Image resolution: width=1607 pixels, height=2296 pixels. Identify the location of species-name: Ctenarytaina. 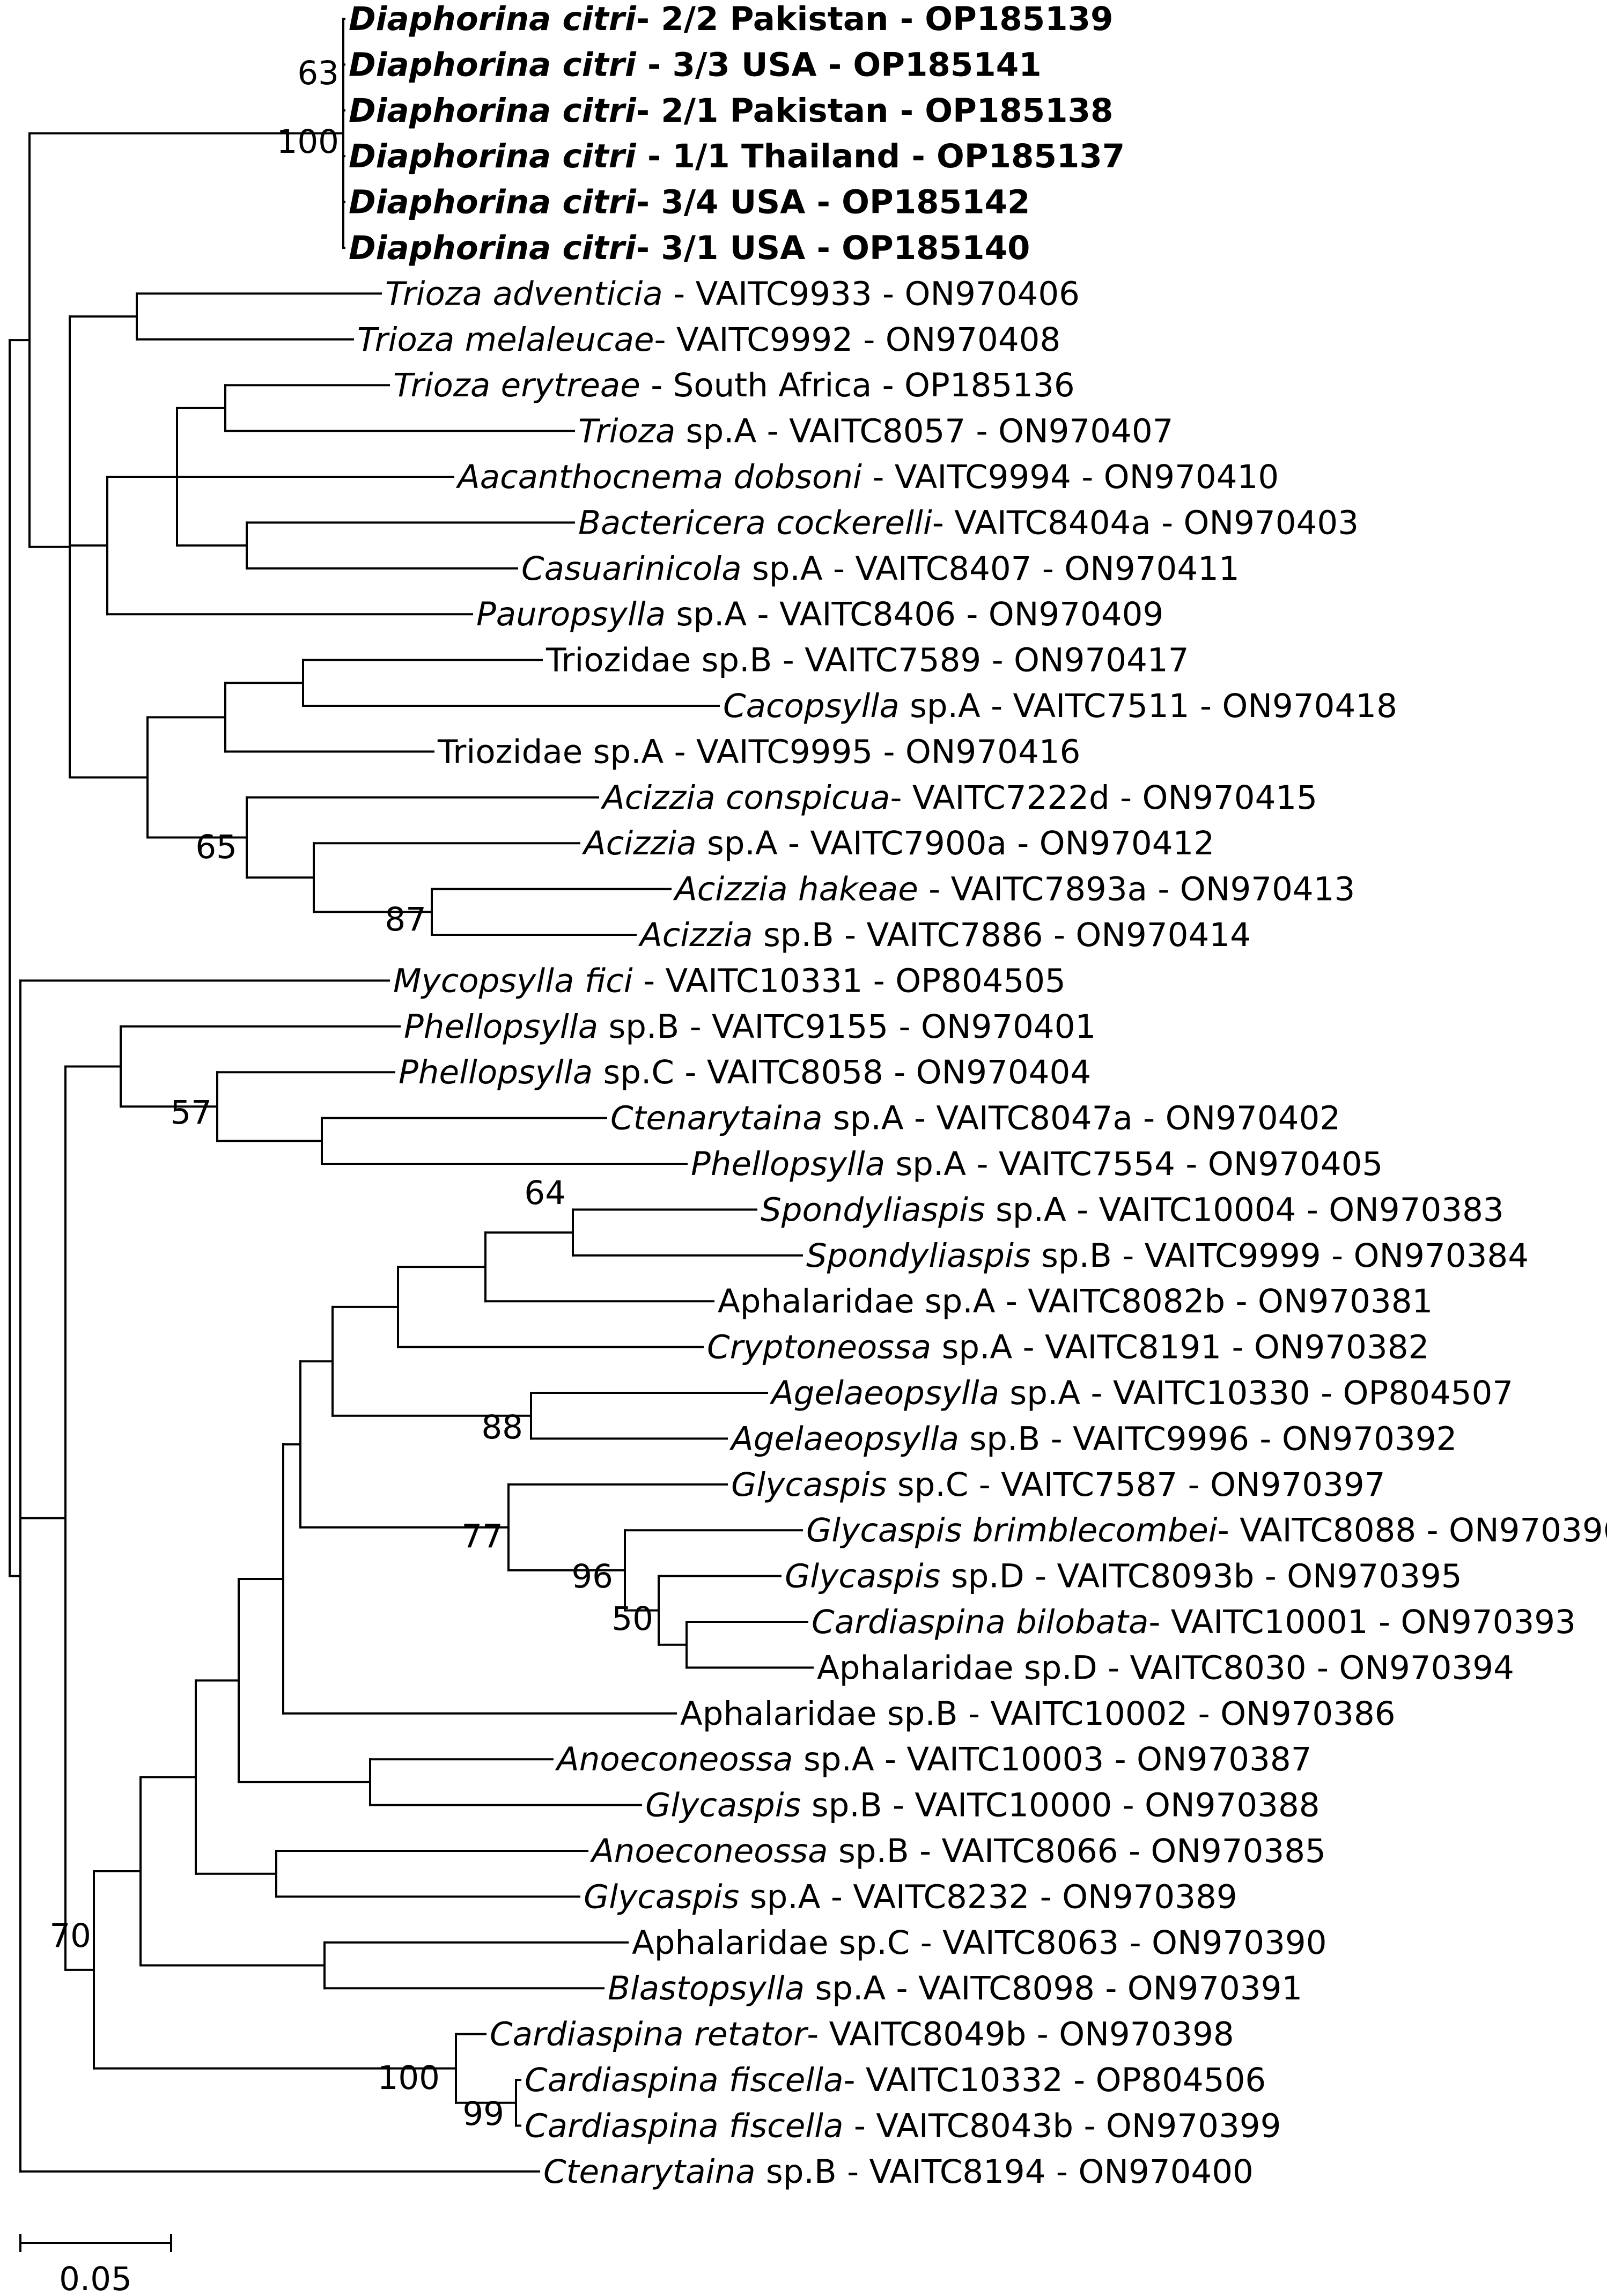
(649, 2172).